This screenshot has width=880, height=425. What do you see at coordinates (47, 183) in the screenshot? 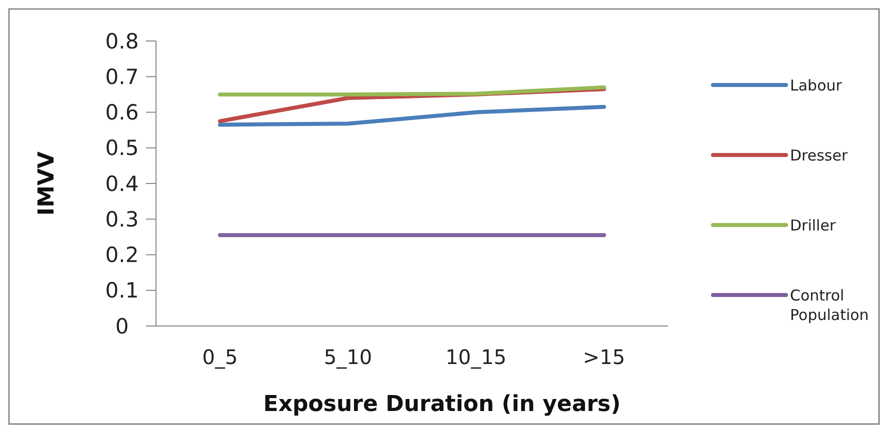
I see `y-axis-title: IMVV` at bounding box center [47, 183].